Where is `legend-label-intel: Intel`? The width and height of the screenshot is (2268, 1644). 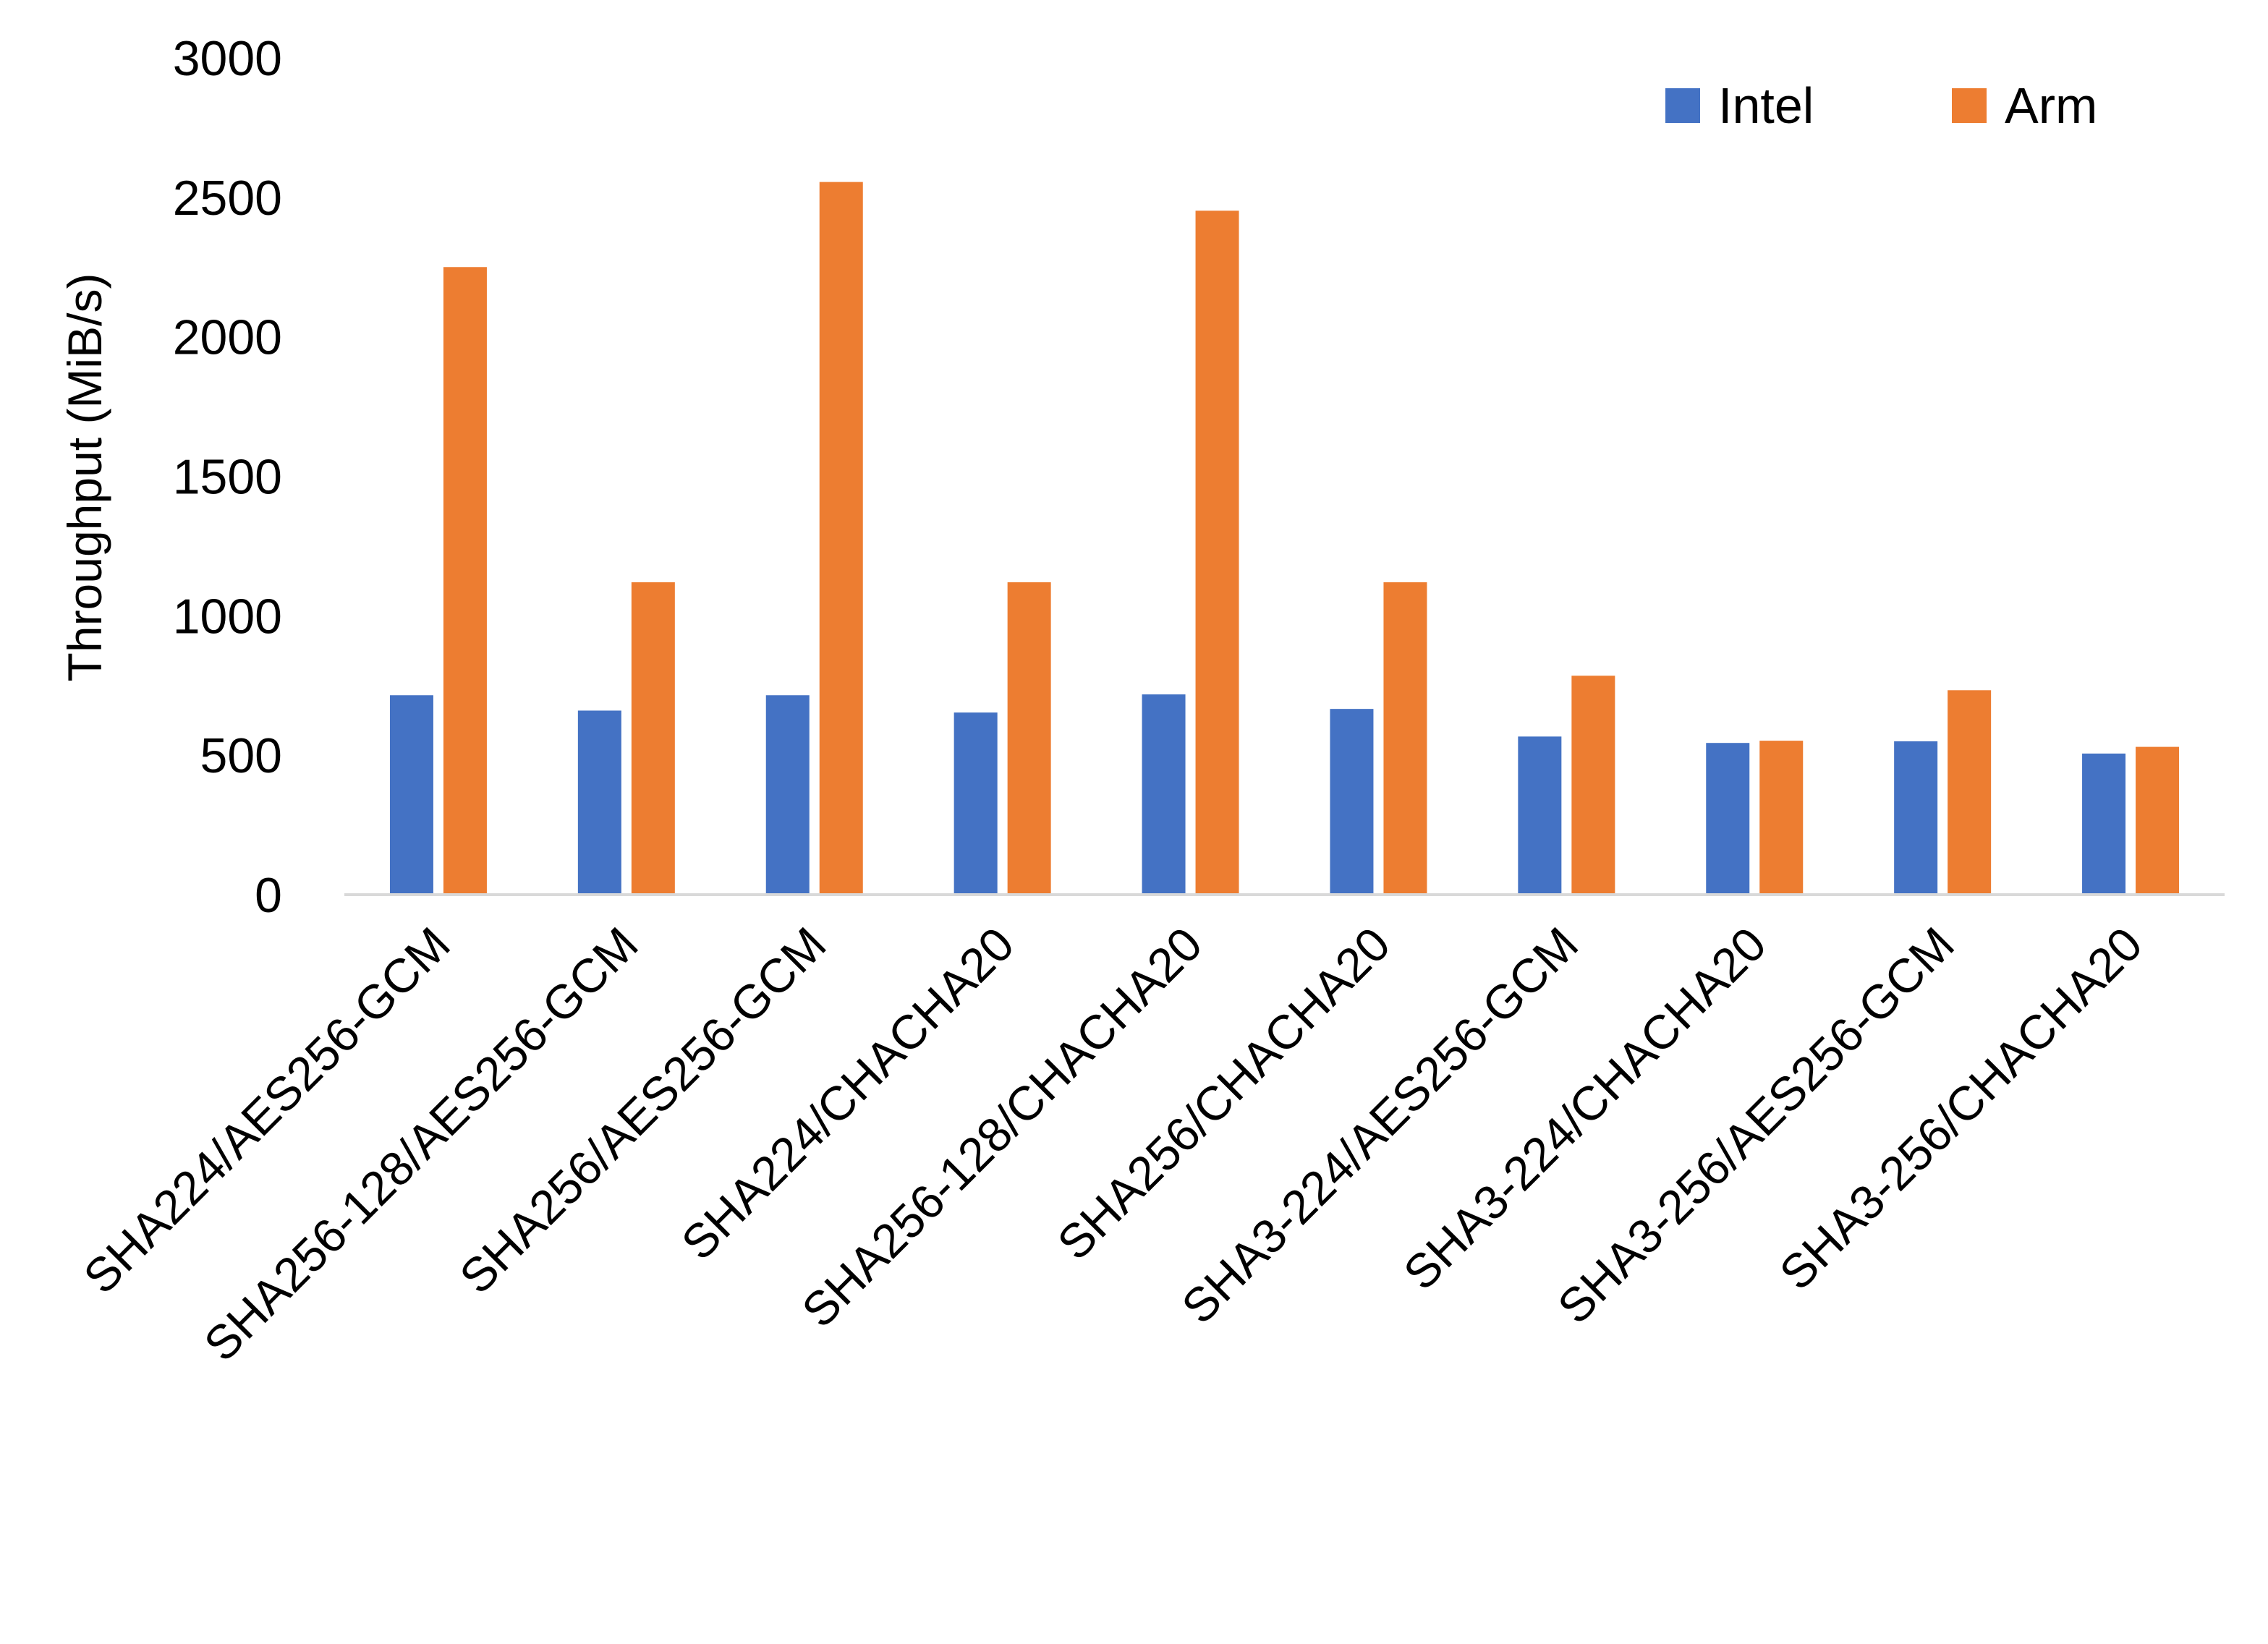 legend-label-intel: Intel is located at coordinates (1766, 105).